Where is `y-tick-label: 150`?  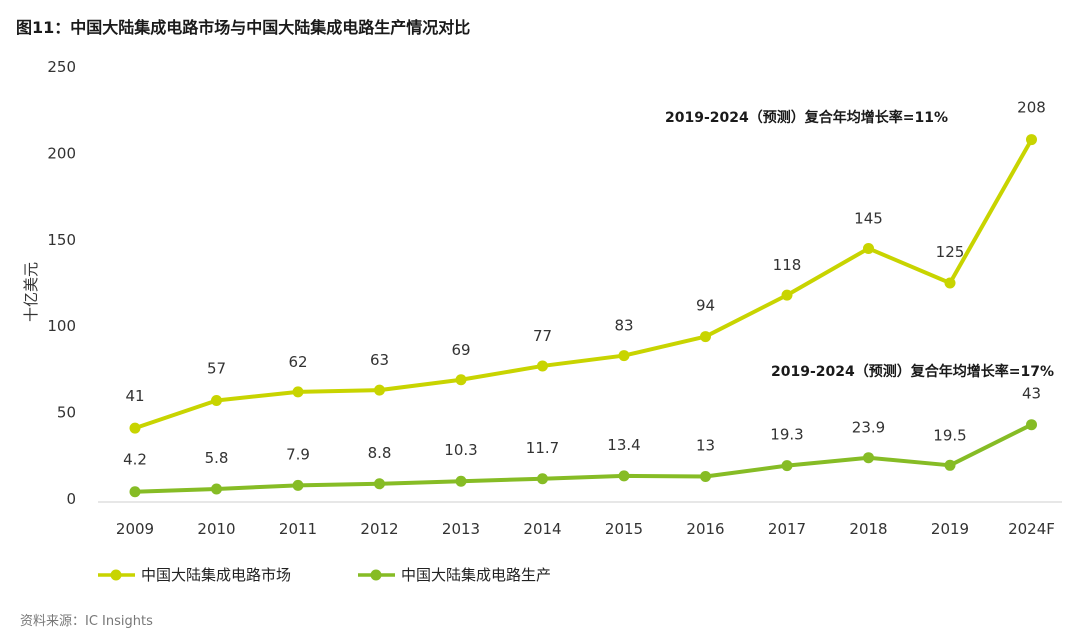
y-tick-label: 150 is located at coordinates (61, 240).